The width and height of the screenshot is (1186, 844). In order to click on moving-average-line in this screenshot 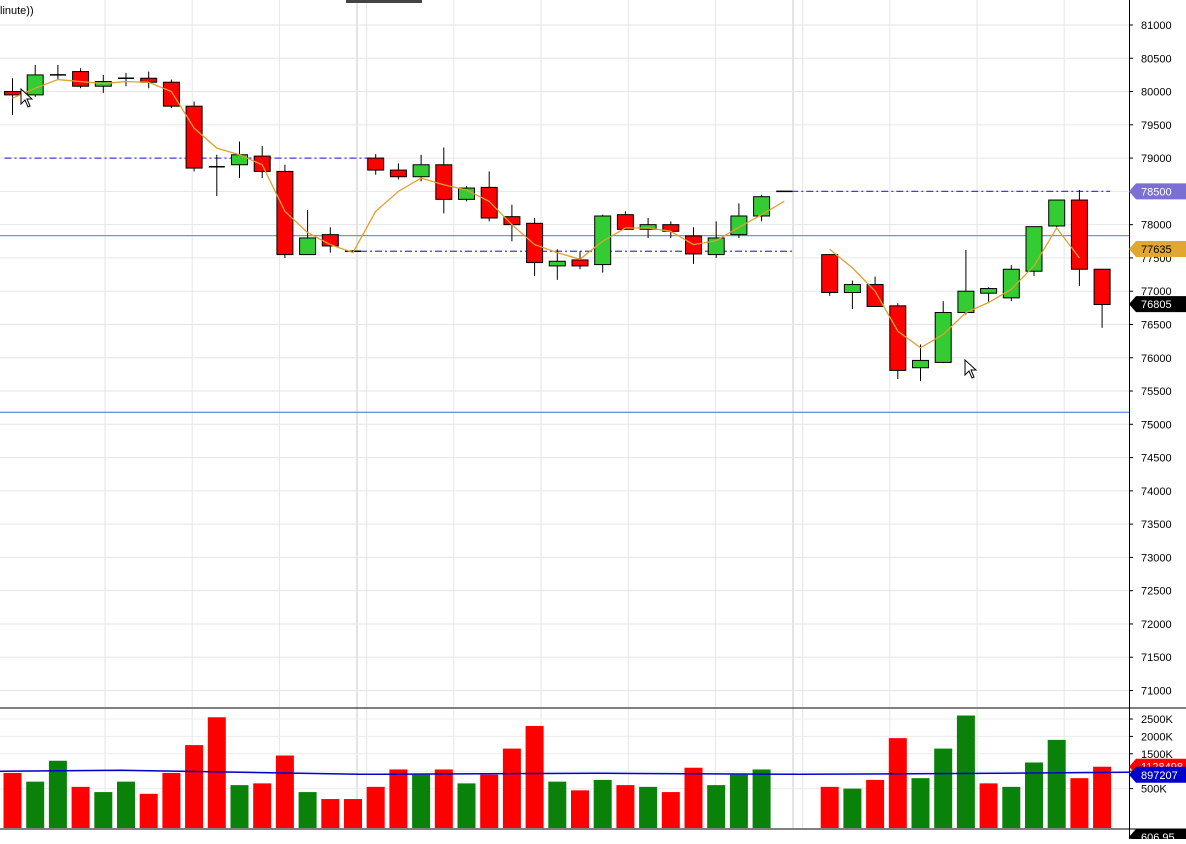, I will do `click(398, 169)`.